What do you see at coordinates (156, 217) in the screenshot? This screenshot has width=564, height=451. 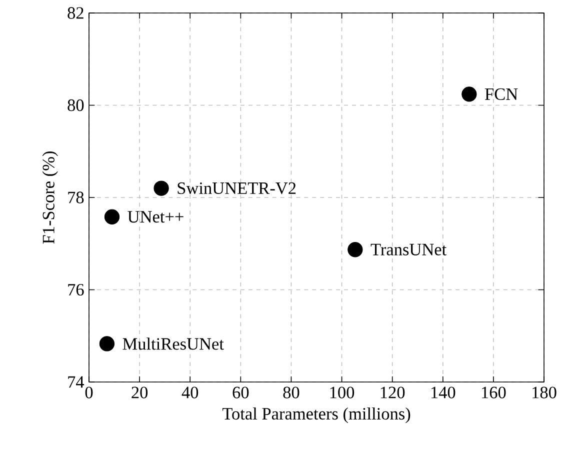 I see `series-label: UNet++` at bounding box center [156, 217].